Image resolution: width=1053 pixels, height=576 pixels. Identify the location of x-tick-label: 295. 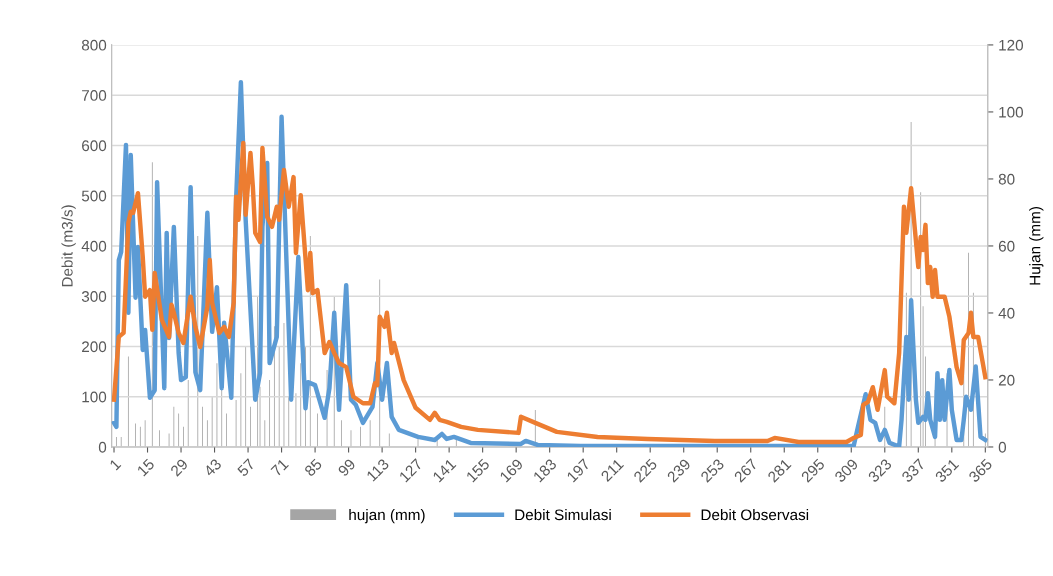
(813, 470).